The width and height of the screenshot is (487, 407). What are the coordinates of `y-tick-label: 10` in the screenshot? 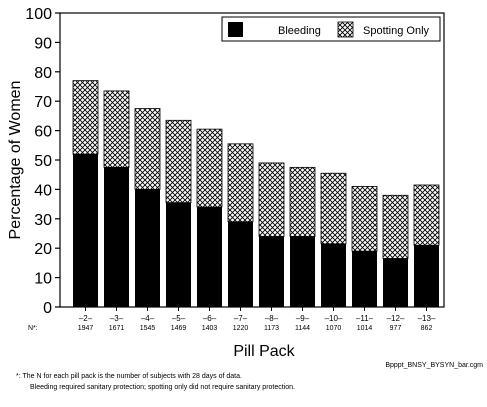 It's located at (43, 279).